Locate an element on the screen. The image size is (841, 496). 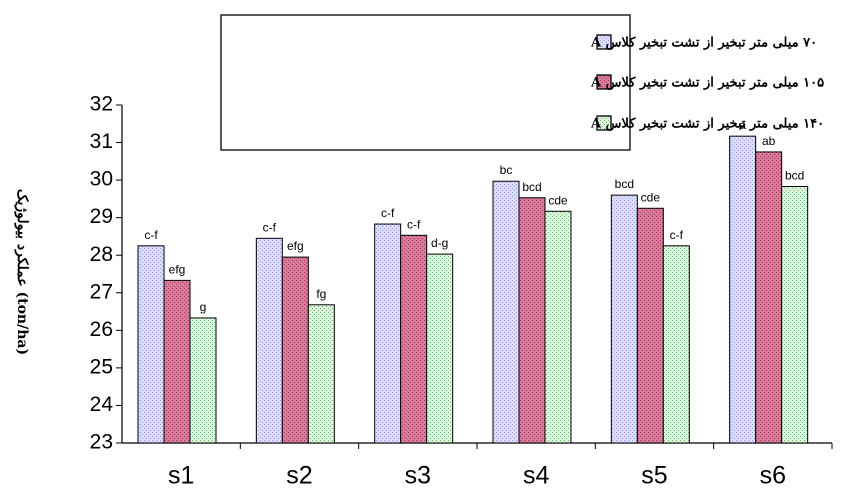
data-label-s4-series-3: cde is located at coordinates (558, 200).